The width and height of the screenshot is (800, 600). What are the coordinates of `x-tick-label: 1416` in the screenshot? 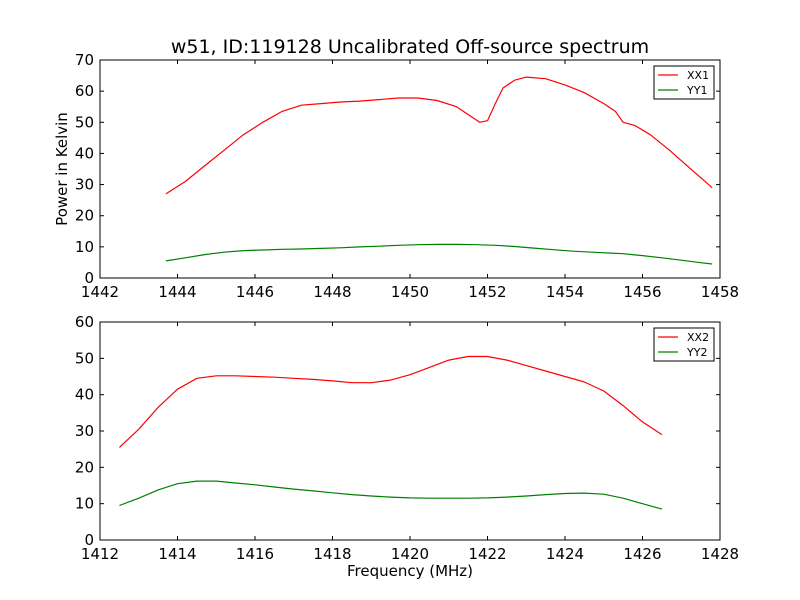 It's located at (255, 554).